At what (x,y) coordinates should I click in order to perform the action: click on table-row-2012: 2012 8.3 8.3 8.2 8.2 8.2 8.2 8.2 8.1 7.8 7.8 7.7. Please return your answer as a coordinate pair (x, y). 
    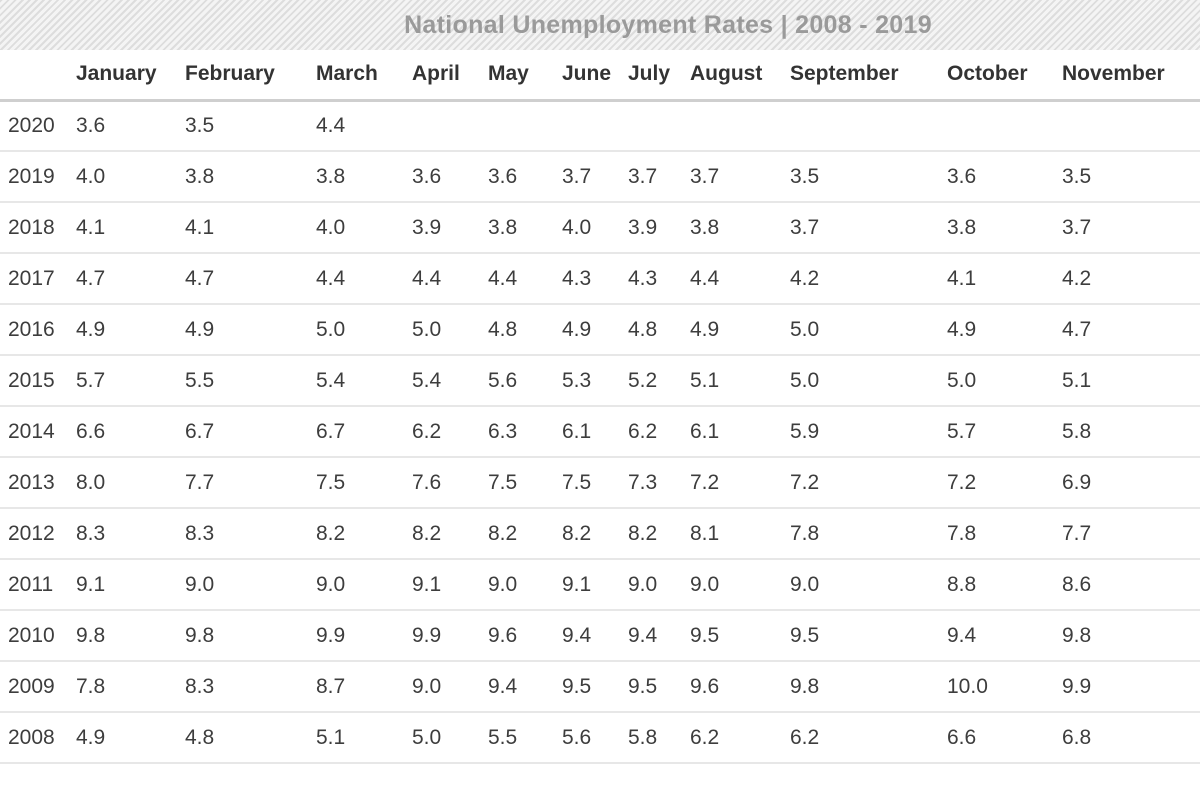
    Looking at the image, I should click on (600, 534).